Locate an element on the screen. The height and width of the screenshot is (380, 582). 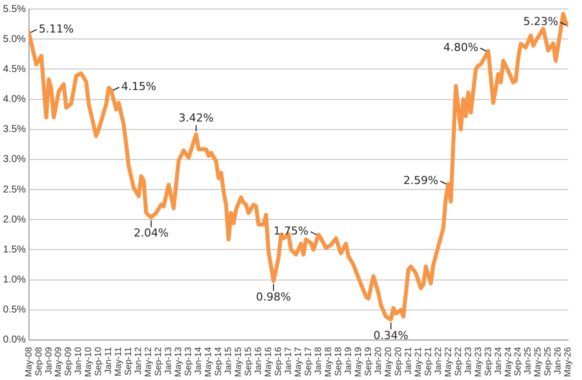
x-tick-label: Sep-18 is located at coordinates (337, 361).